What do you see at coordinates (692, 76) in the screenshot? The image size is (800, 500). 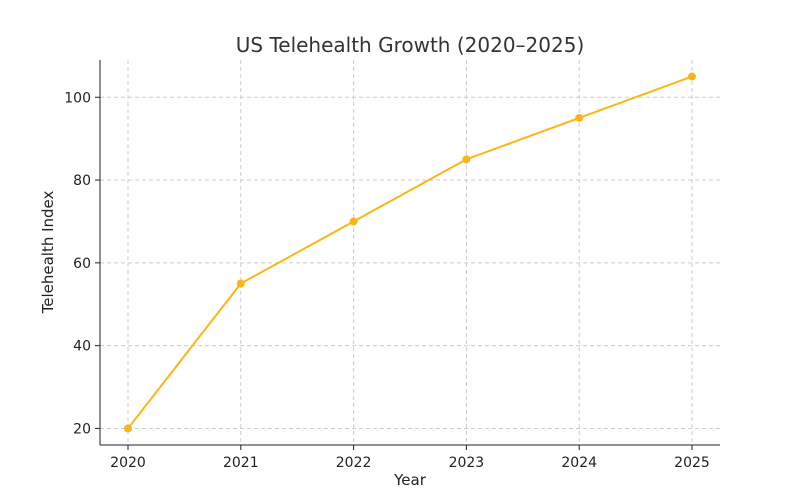 I see `data-point-2025` at bounding box center [692, 76].